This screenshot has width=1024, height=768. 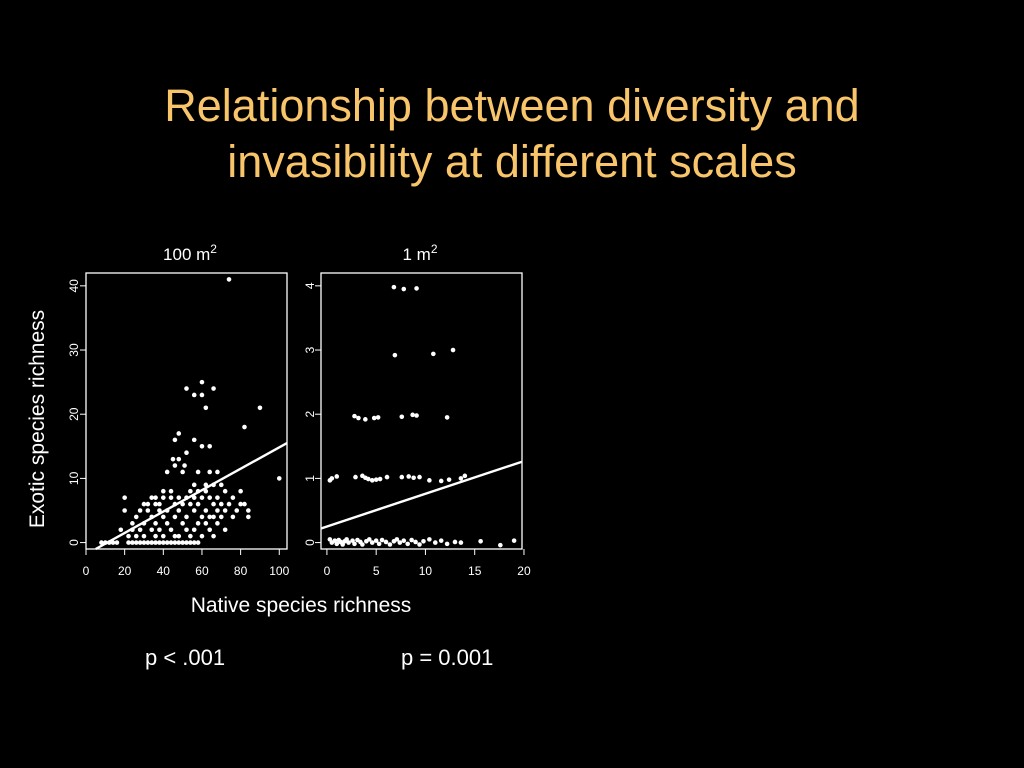 I want to click on x-tick-label: 60, so click(x=202, y=571).